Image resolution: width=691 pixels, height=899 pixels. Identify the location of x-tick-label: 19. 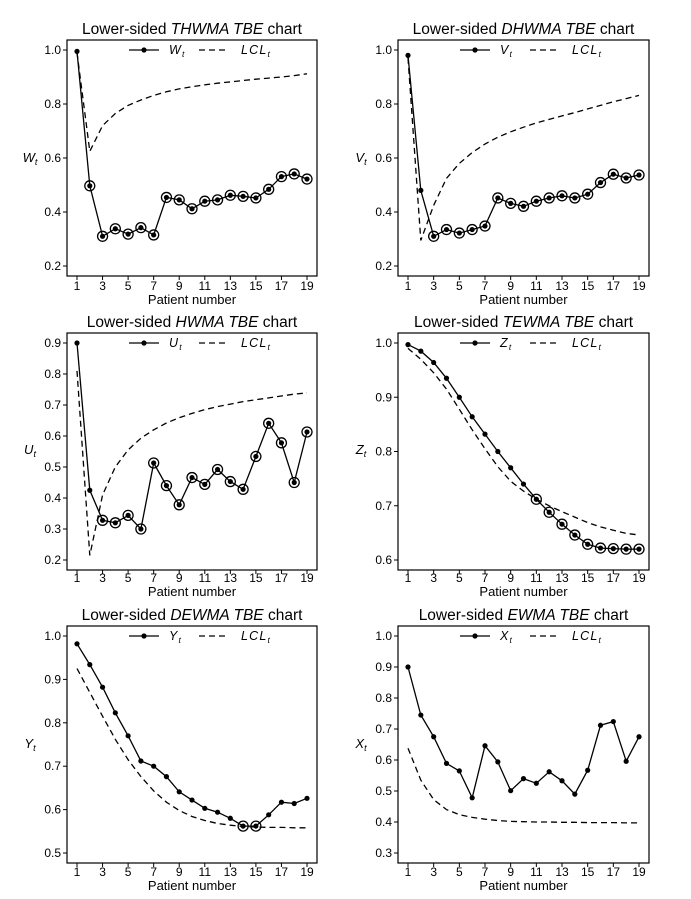
(307, 286).